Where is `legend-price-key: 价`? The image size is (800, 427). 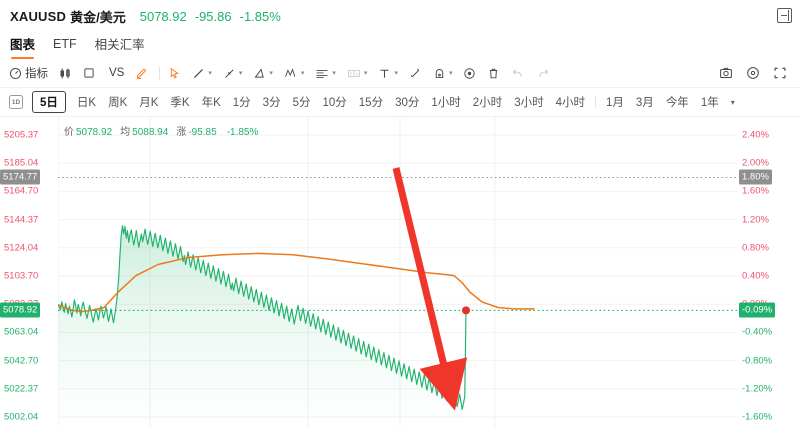 legend-price-key: 价 is located at coordinates (69, 132).